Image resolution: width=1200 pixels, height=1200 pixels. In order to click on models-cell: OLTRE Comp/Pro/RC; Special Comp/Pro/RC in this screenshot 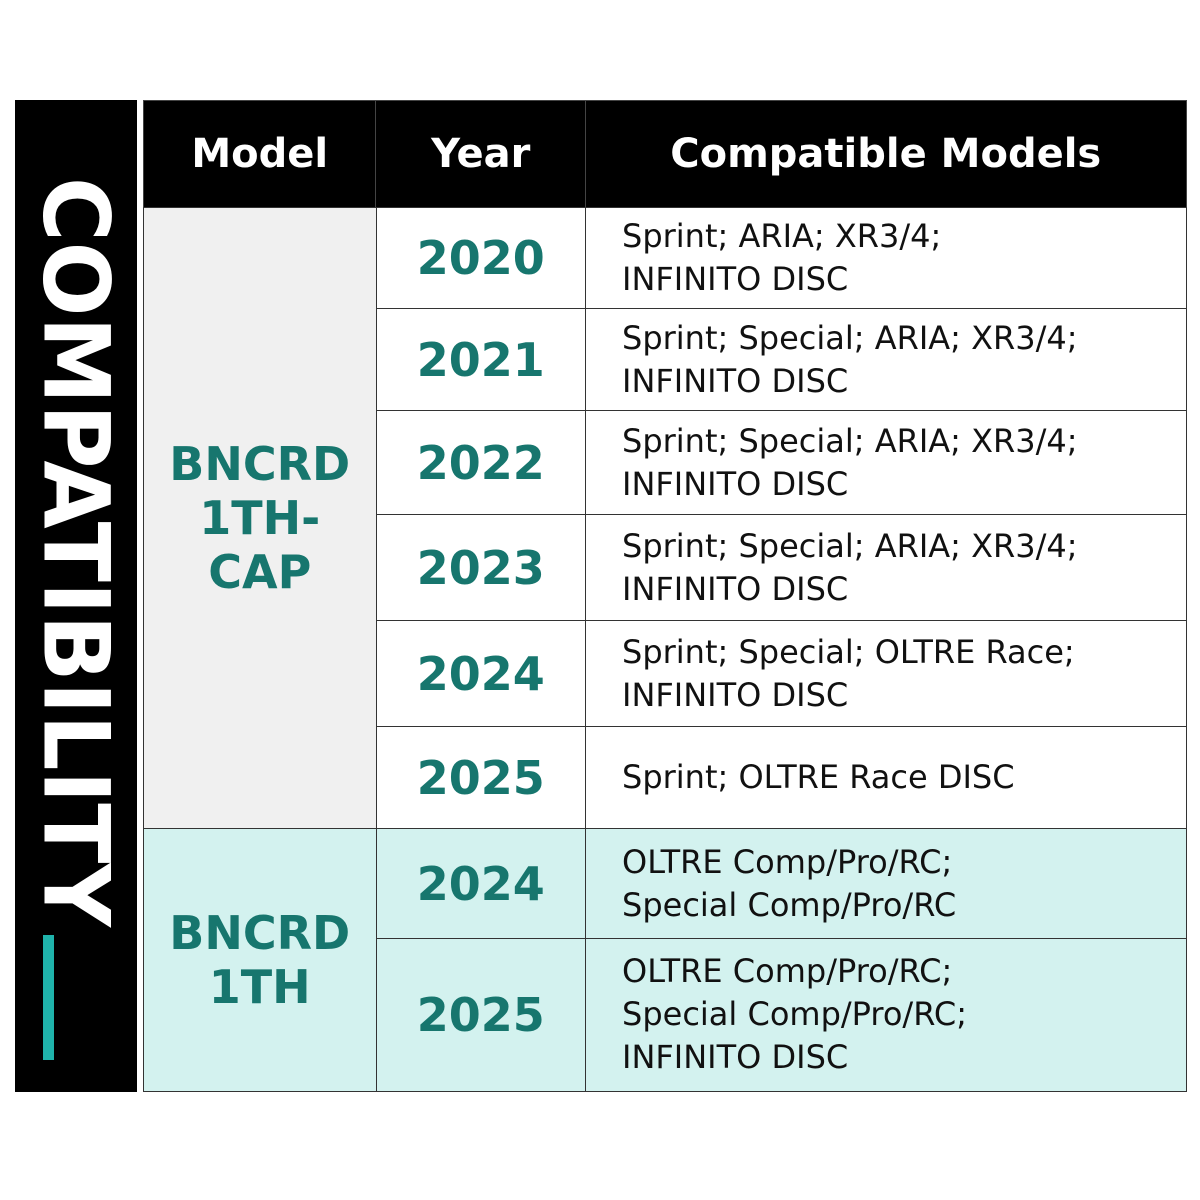, I will do `click(886, 884)`.